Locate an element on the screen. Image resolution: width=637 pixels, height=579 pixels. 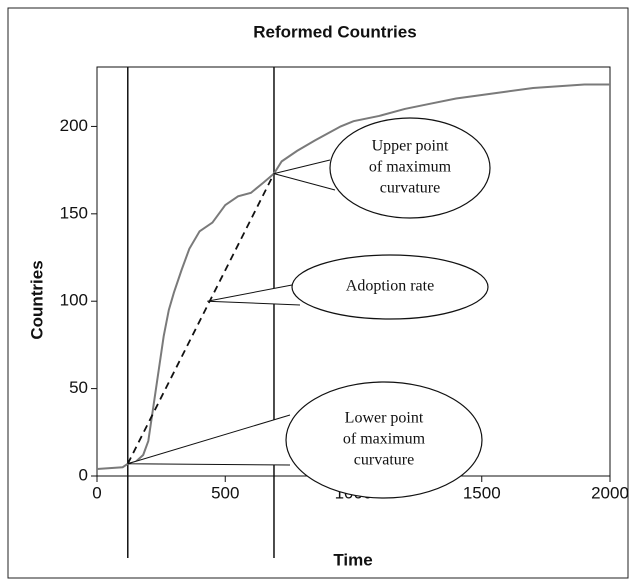
chart-title: Reformed Countries is located at coordinates (334, 31).